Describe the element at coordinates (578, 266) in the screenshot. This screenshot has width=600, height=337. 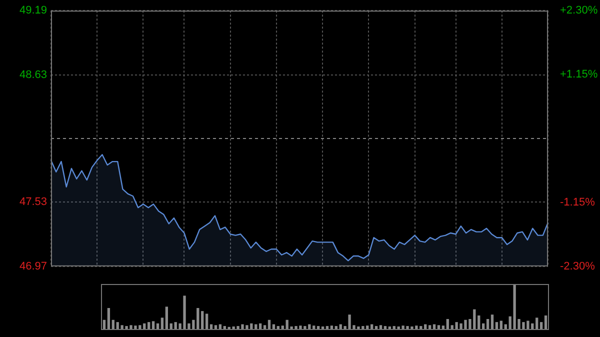
I see `y2-tick-label: -2.30%` at that location.